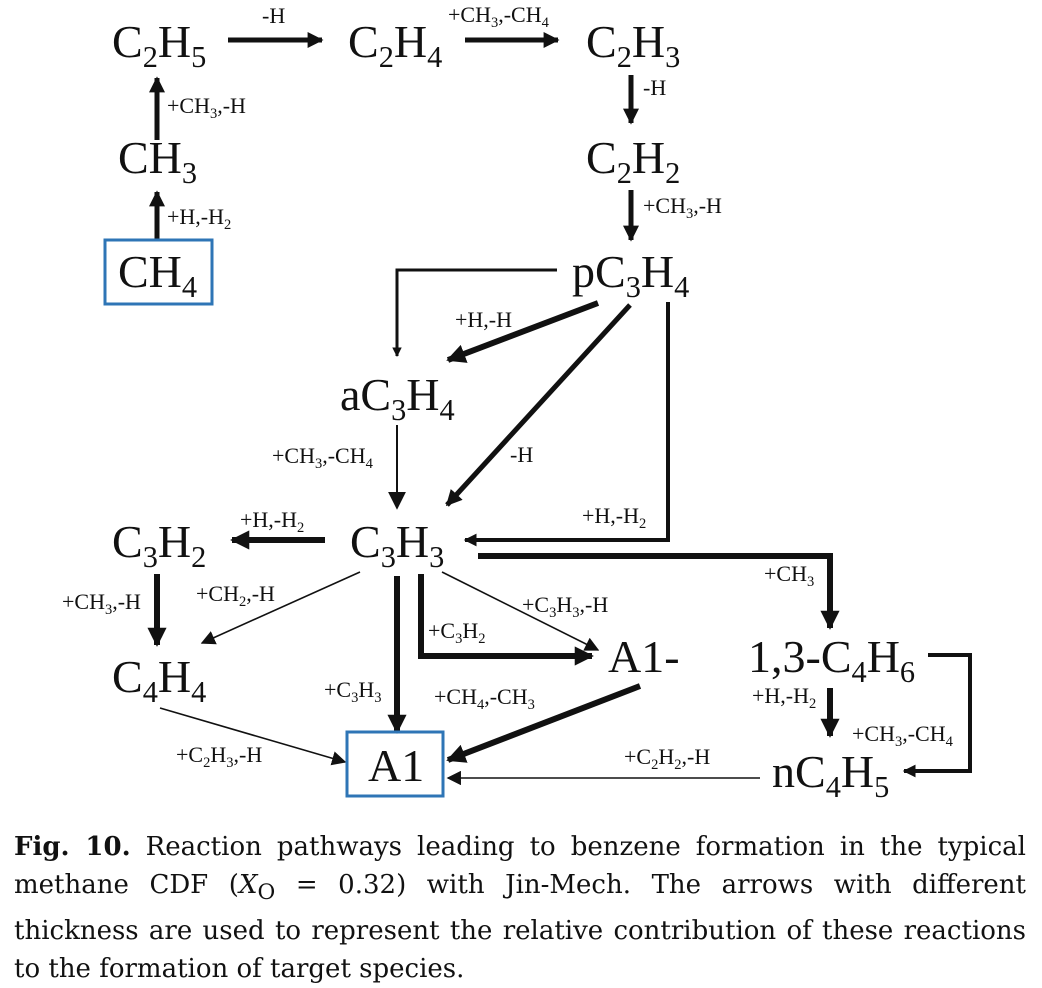 Image resolution: width=1042 pixels, height=988 pixels. I want to click on species-a1-radical: A1-, so click(644, 656).